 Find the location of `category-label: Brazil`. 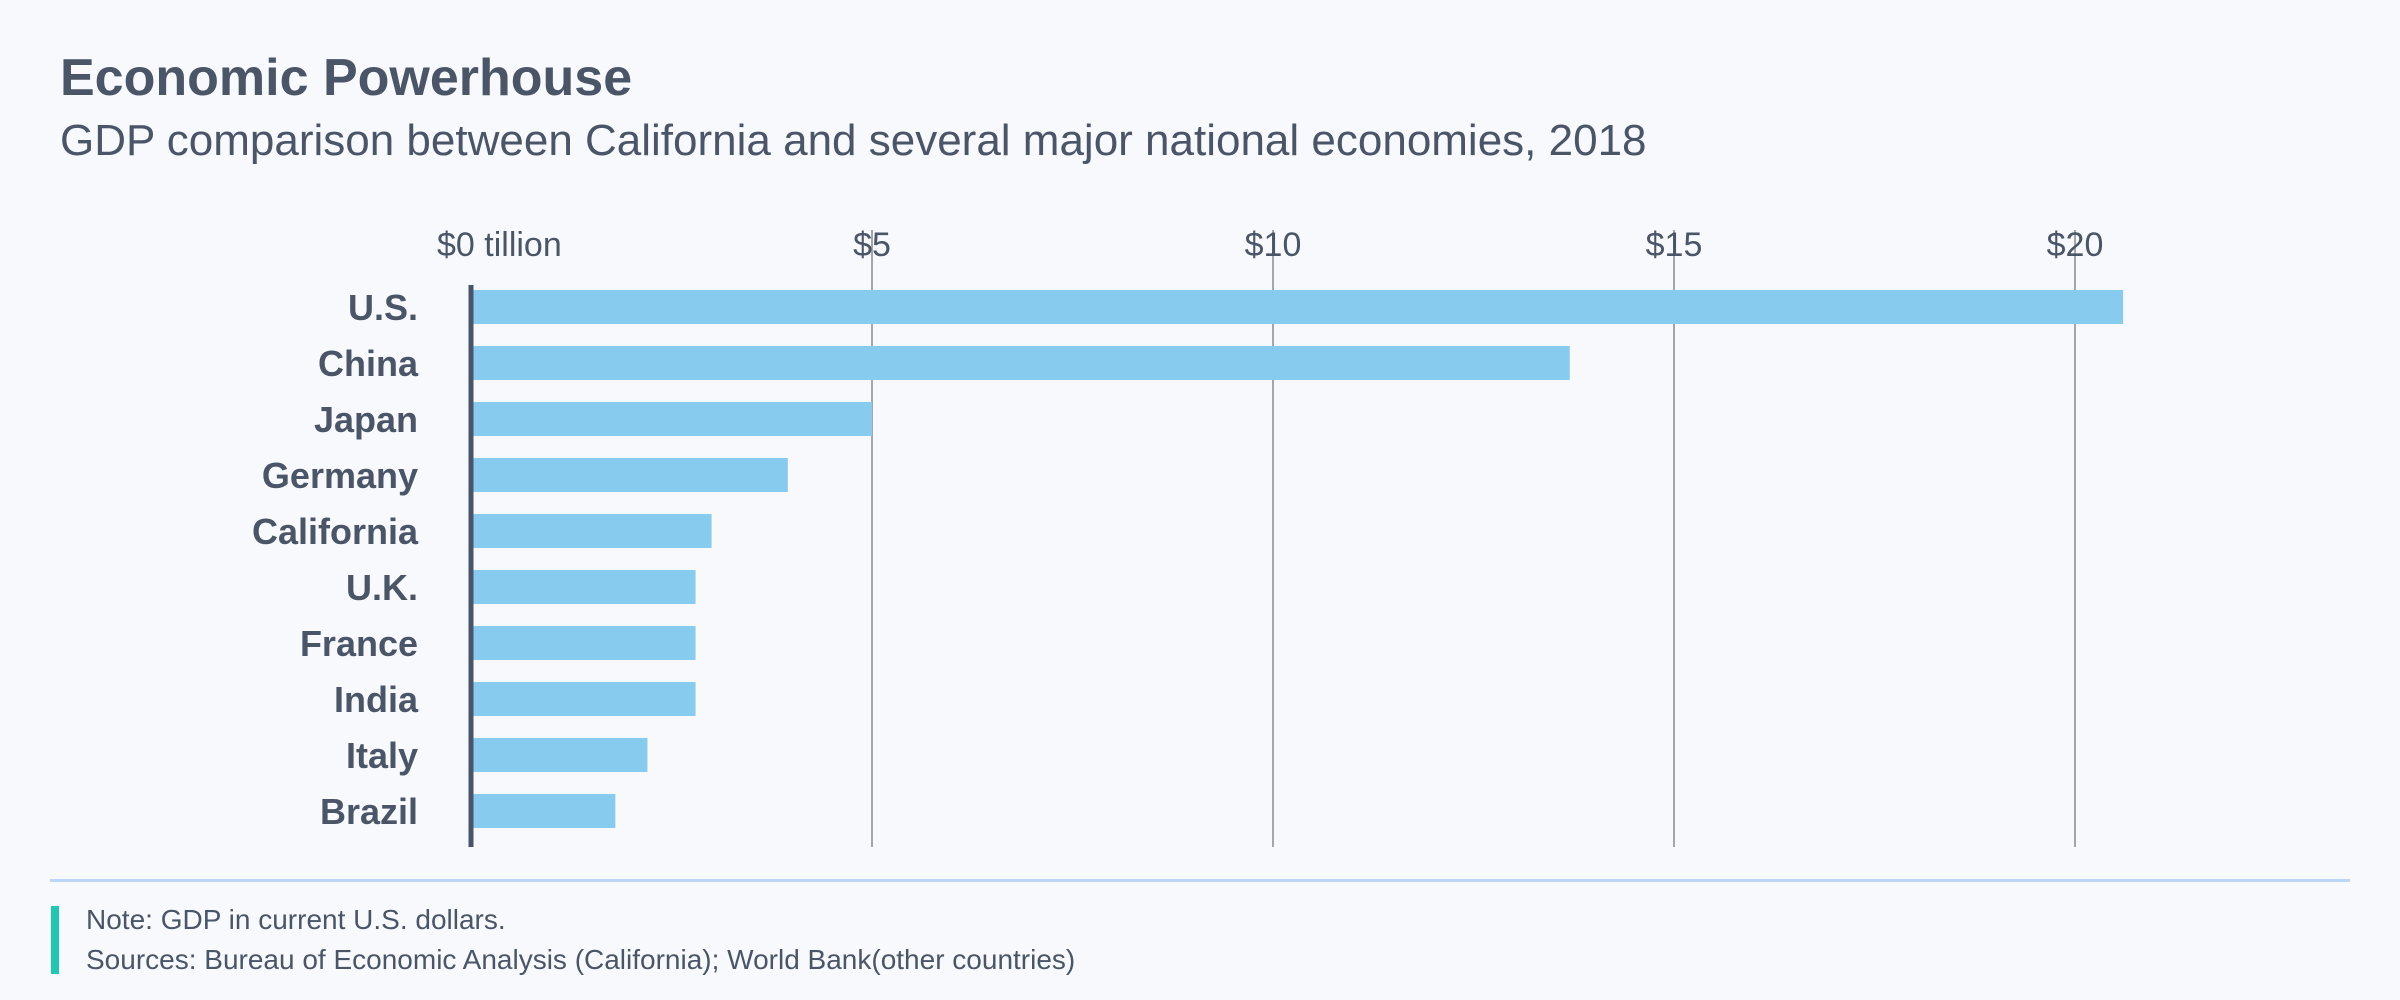

category-label: Brazil is located at coordinates (369, 811).